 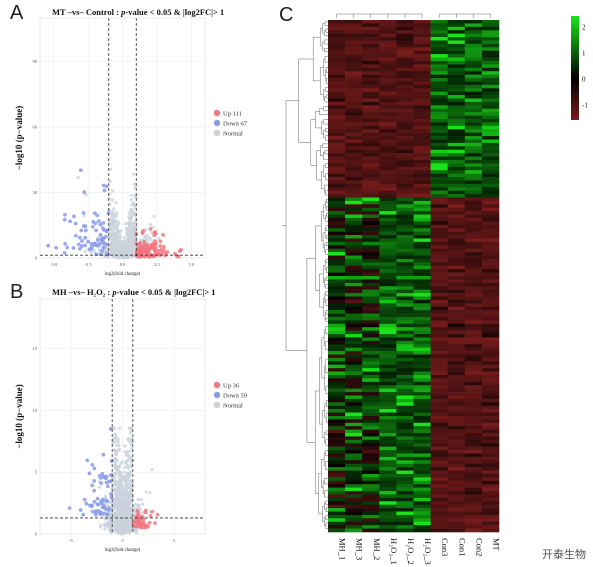 I want to click on panel-letter-c: C, so click(x=286, y=15).